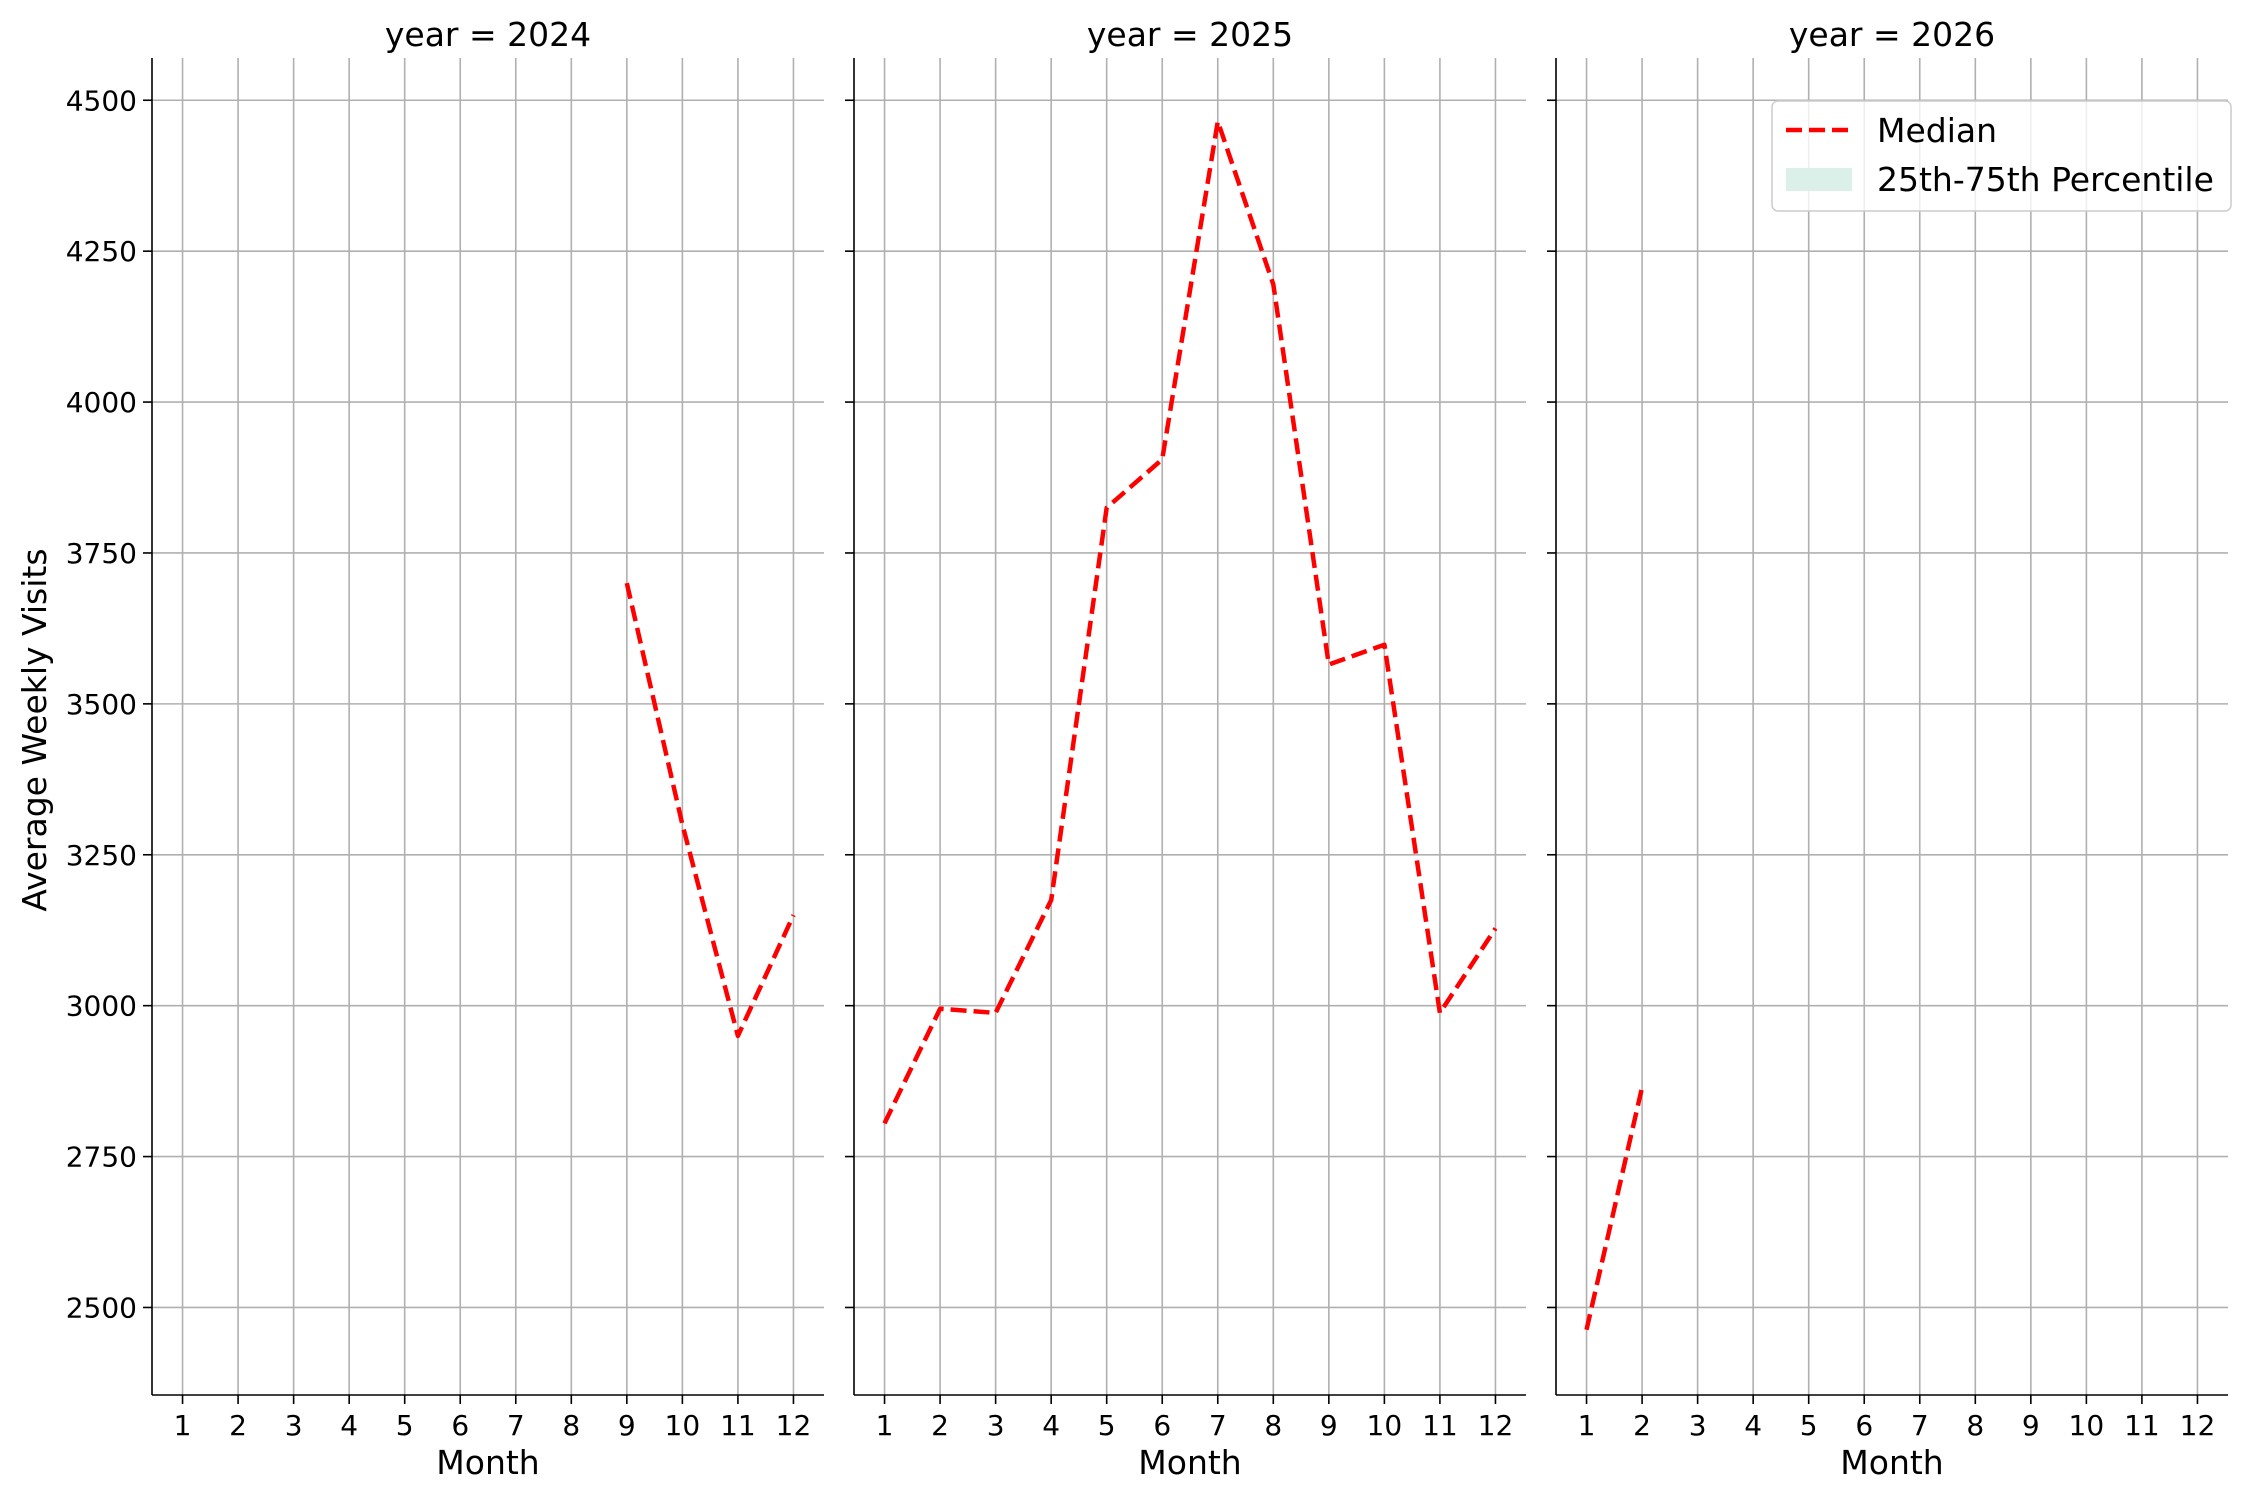 This screenshot has width=2250, height=1504. Describe the element at coordinates (101, 251) in the screenshot. I see `y-tick-label: 4250` at that location.